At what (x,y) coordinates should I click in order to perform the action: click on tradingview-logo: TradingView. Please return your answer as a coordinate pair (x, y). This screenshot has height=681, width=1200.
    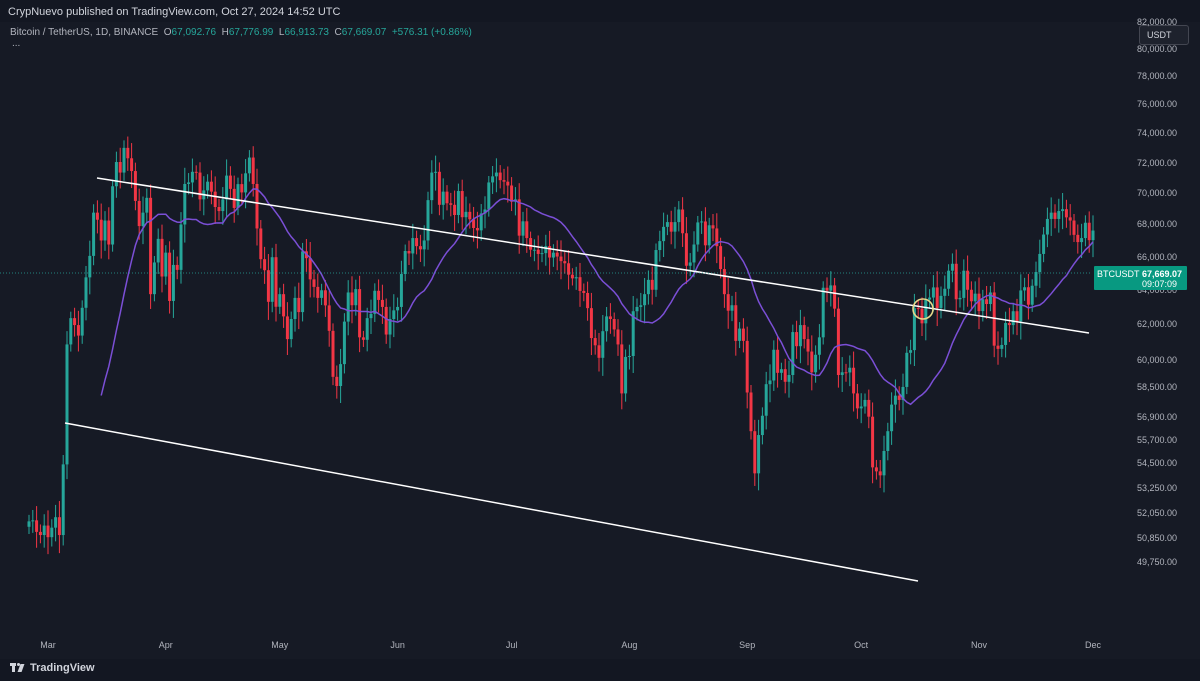
    Looking at the image, I should click on (52, 668).